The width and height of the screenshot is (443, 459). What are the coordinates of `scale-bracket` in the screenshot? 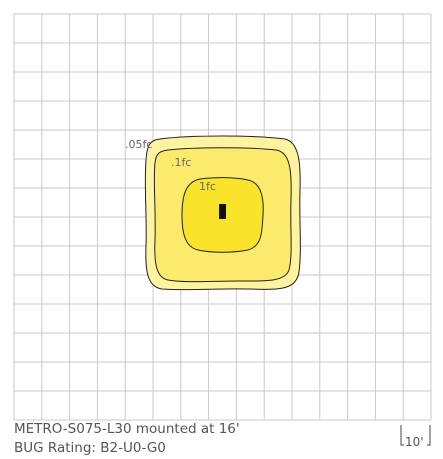 It's located at (415, 435).